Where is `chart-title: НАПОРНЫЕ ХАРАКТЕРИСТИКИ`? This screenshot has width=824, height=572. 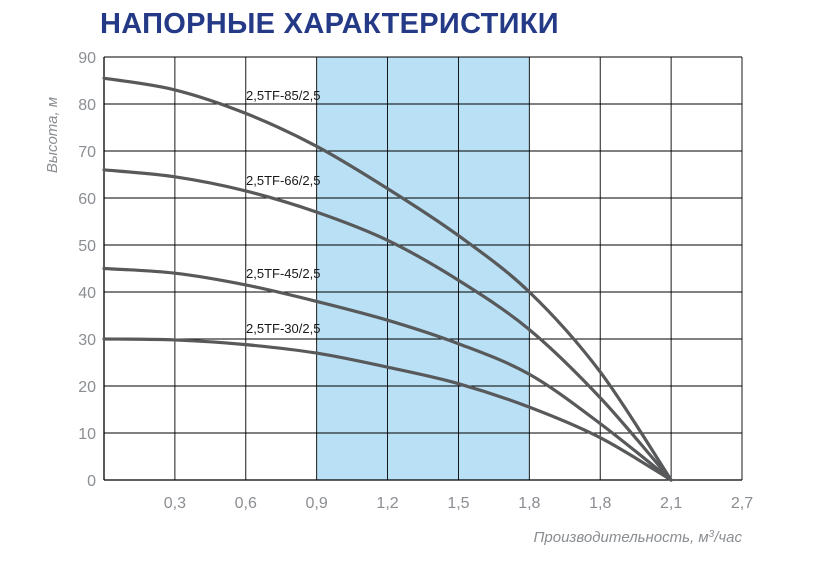 chart-title: НАПОРНЫЕ ХАРАКТЕРИСТИКИ is located at coordinates (329, 24).